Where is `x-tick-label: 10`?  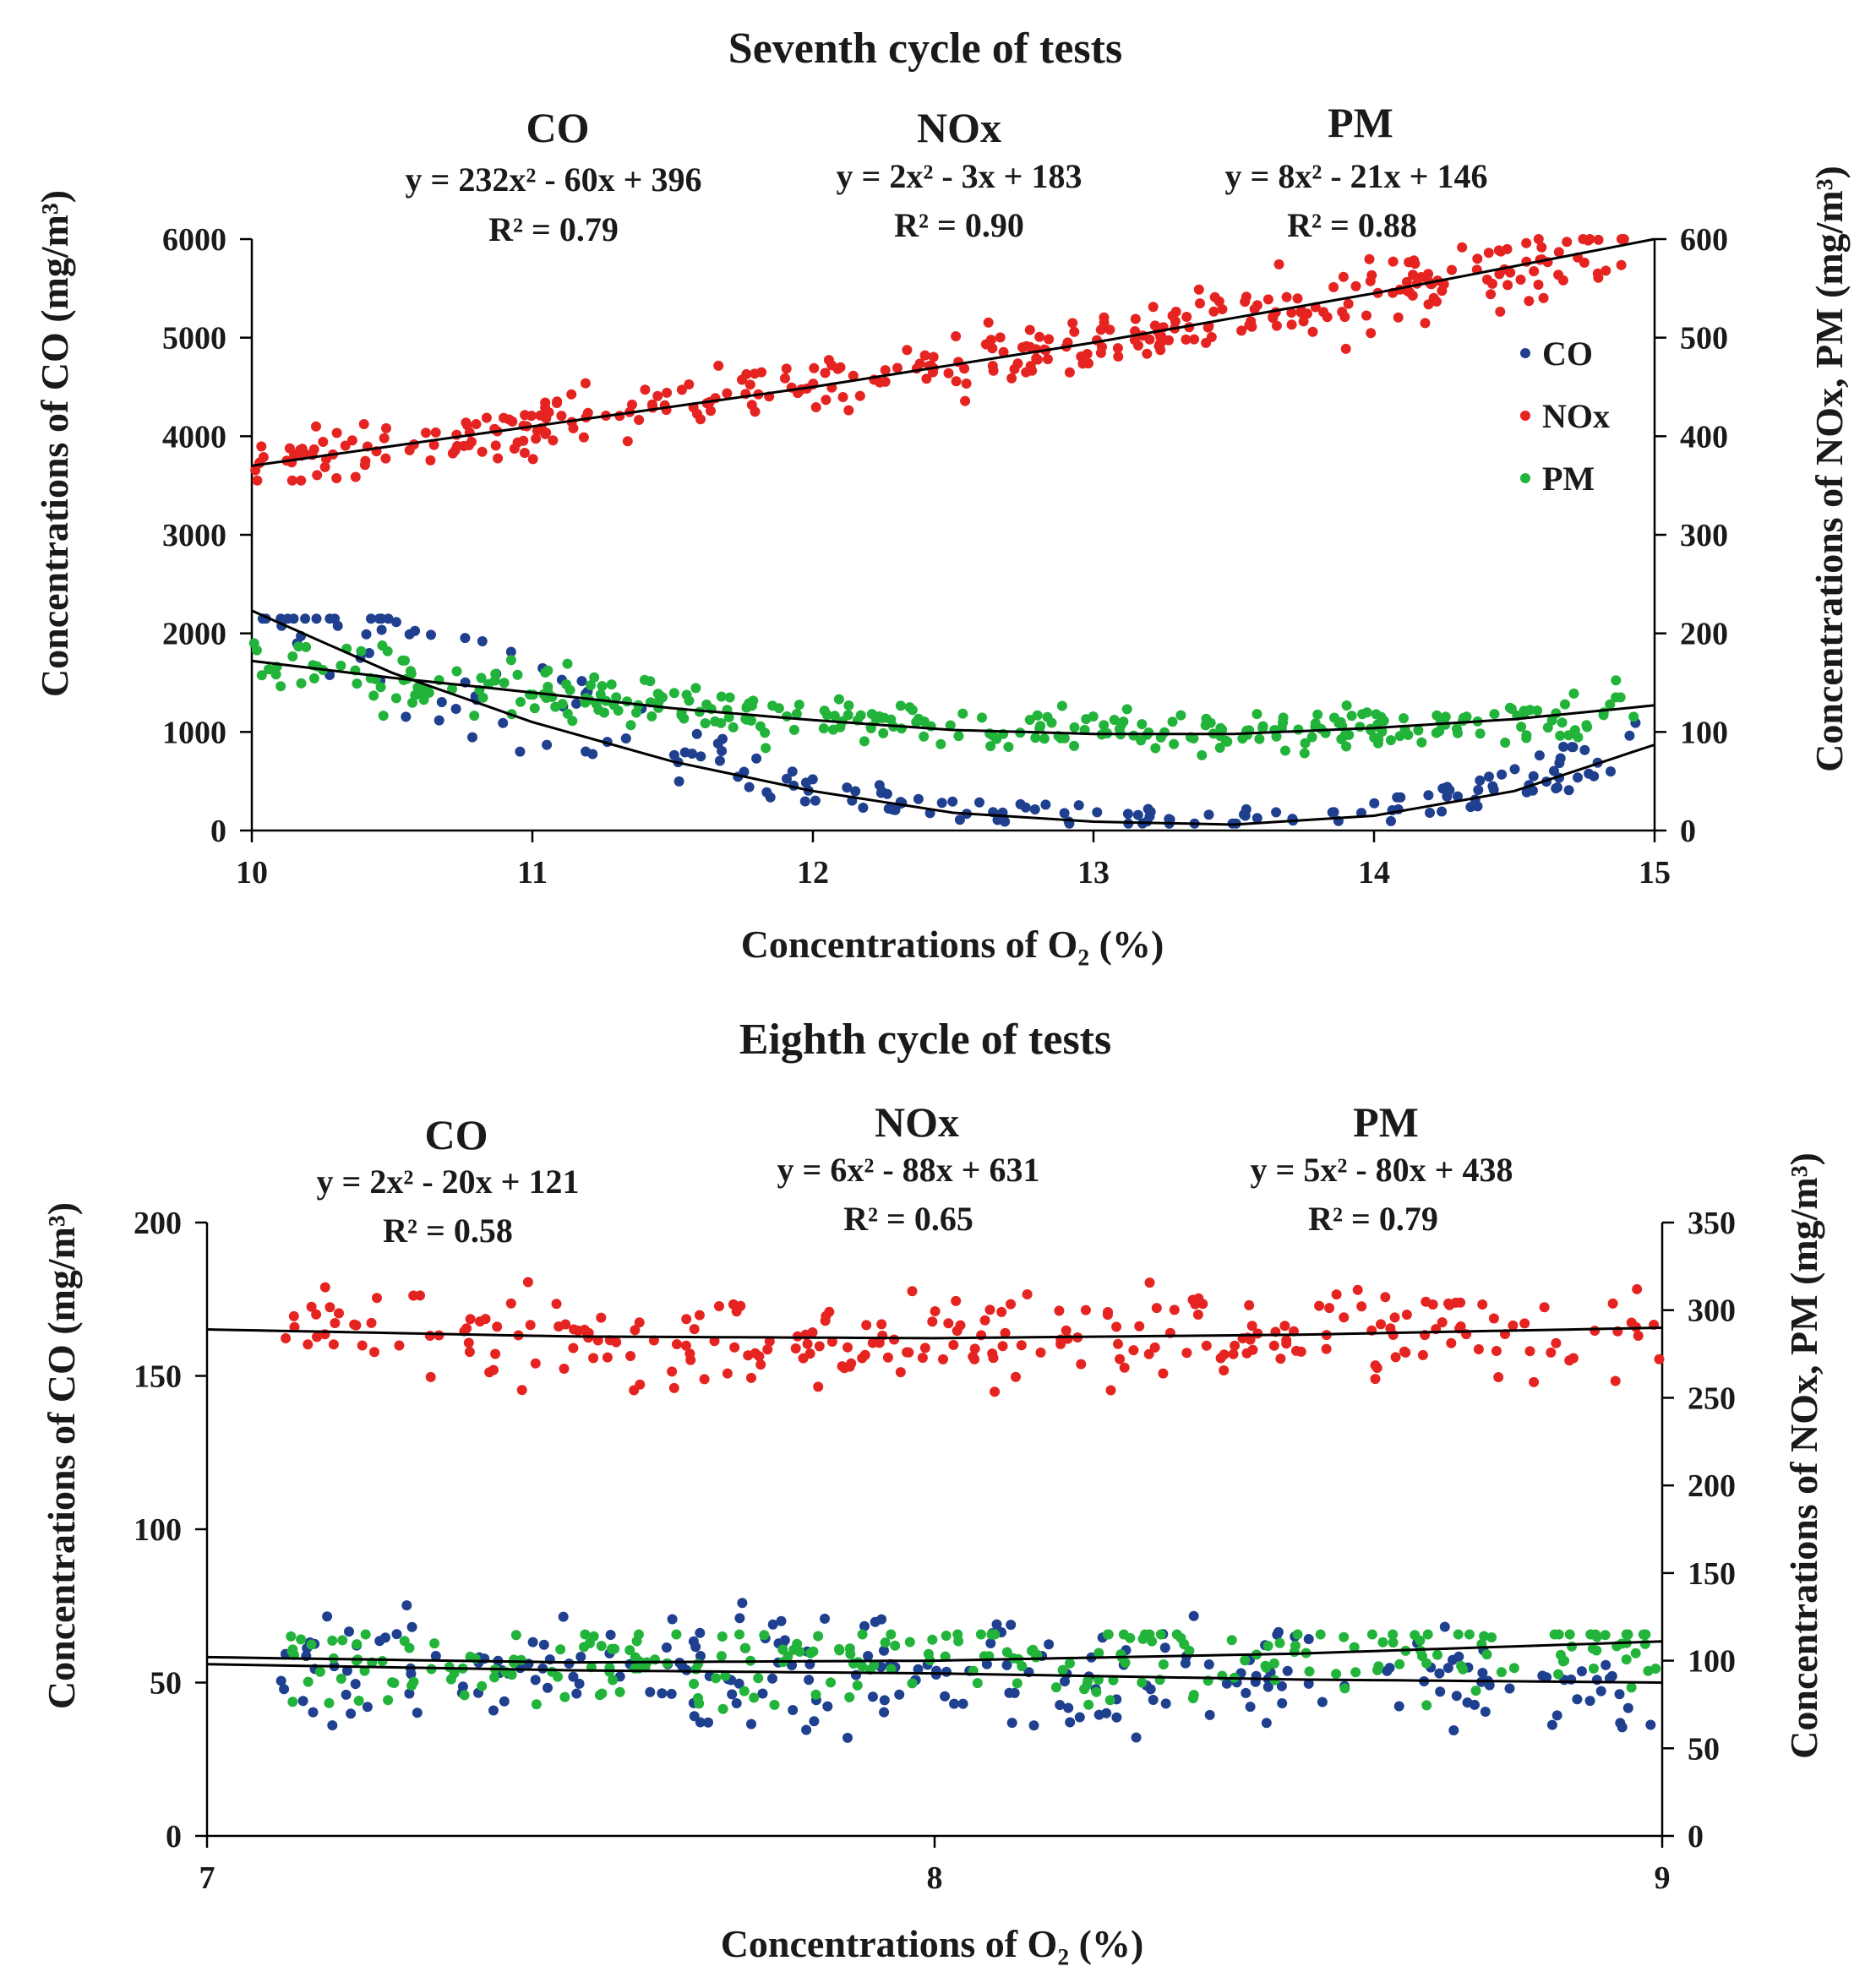
x-tick-label: 10 is located at coordinates (252, 873).